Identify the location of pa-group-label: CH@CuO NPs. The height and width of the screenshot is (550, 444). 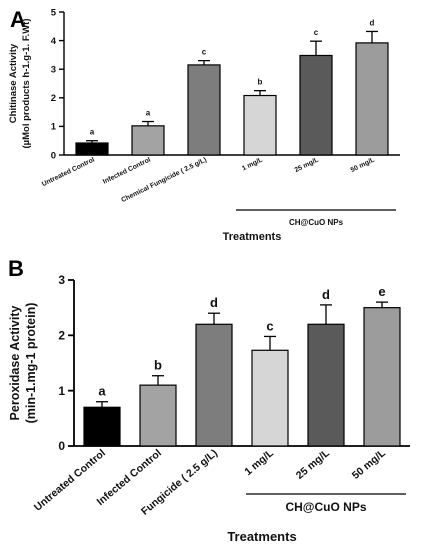
(316, 222).